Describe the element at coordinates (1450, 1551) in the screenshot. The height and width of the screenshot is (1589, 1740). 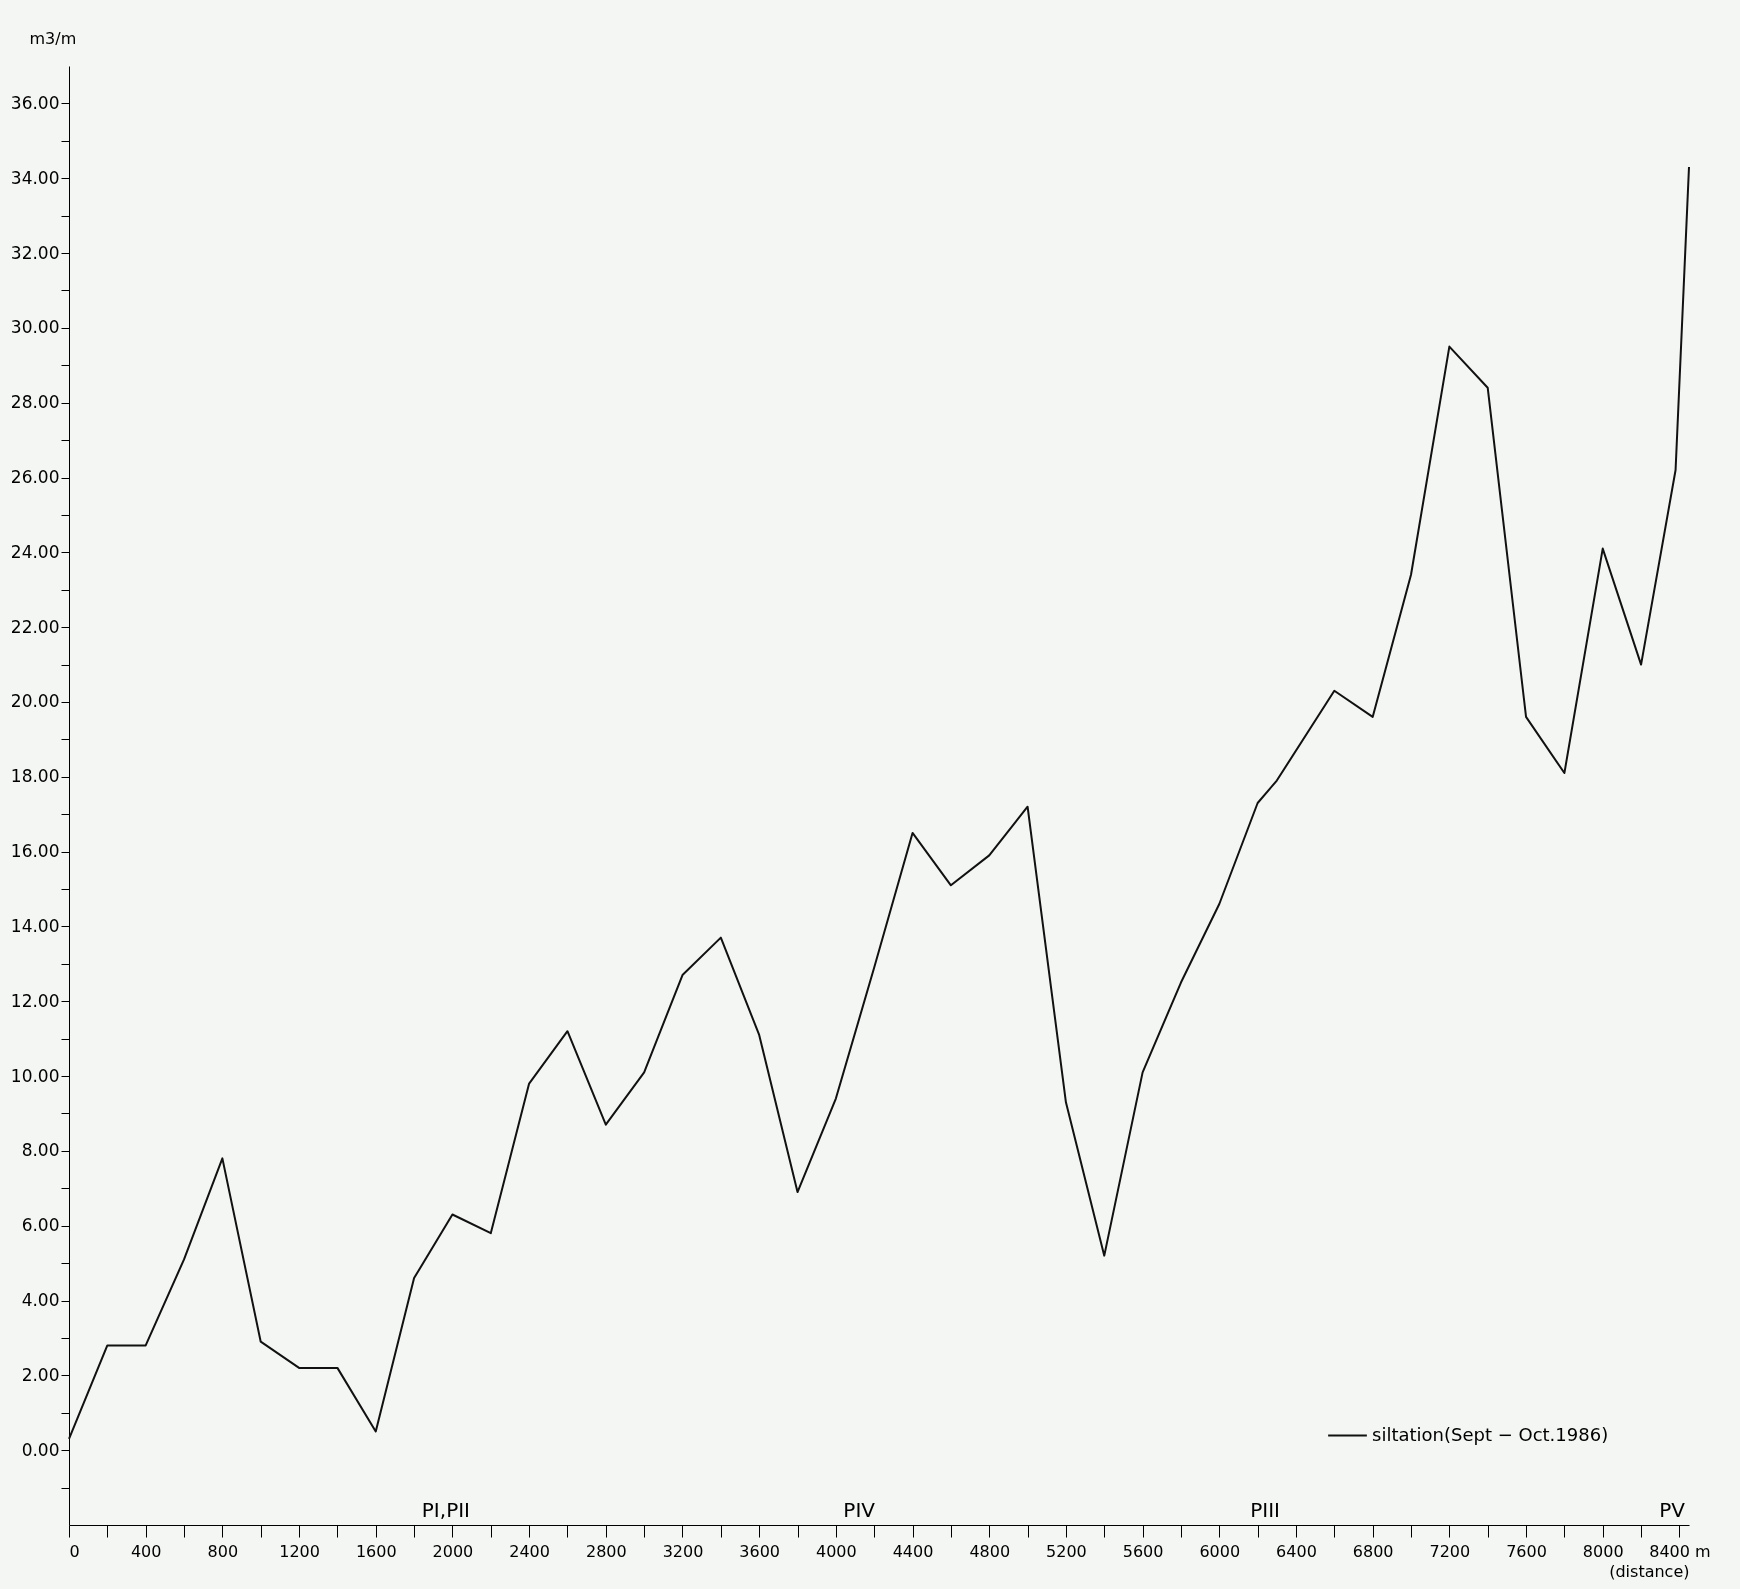
I see `x-tick-label: 7200` at that location.